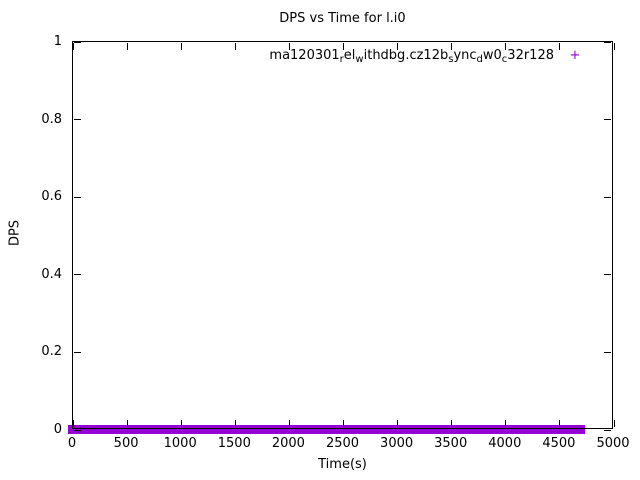 This screenshot has width=640, height=480. What do you see at coordinates (234, 443) in the screenshot?
I see `x-tick-label: 1500` at bounding box center [234, 443].